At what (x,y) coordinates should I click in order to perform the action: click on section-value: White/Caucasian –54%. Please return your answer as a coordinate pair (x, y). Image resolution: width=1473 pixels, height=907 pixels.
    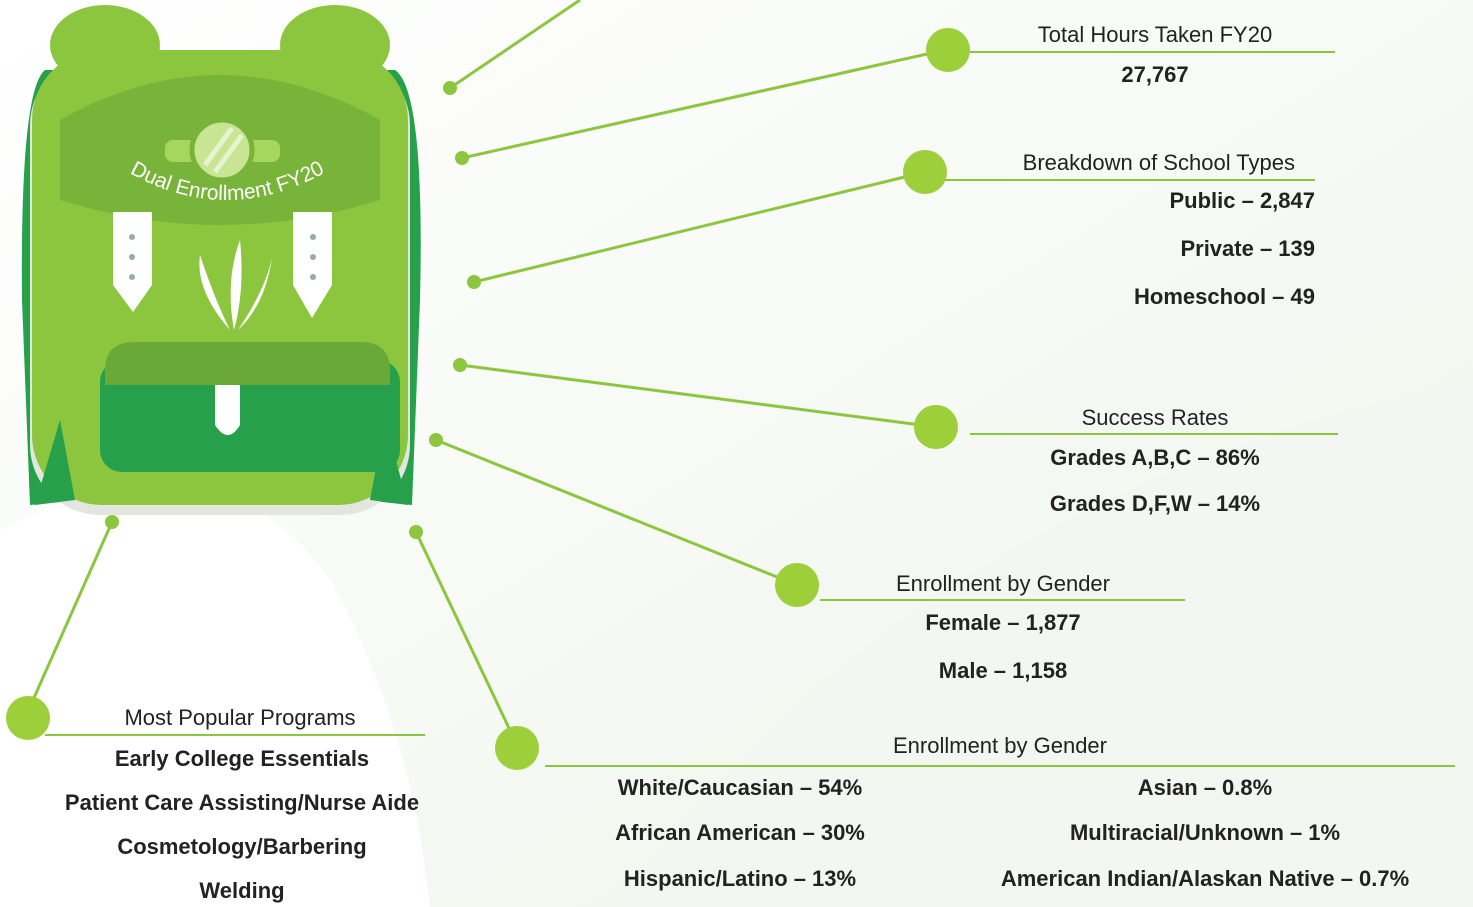
    Looking at the image, I should click on (740, 787).